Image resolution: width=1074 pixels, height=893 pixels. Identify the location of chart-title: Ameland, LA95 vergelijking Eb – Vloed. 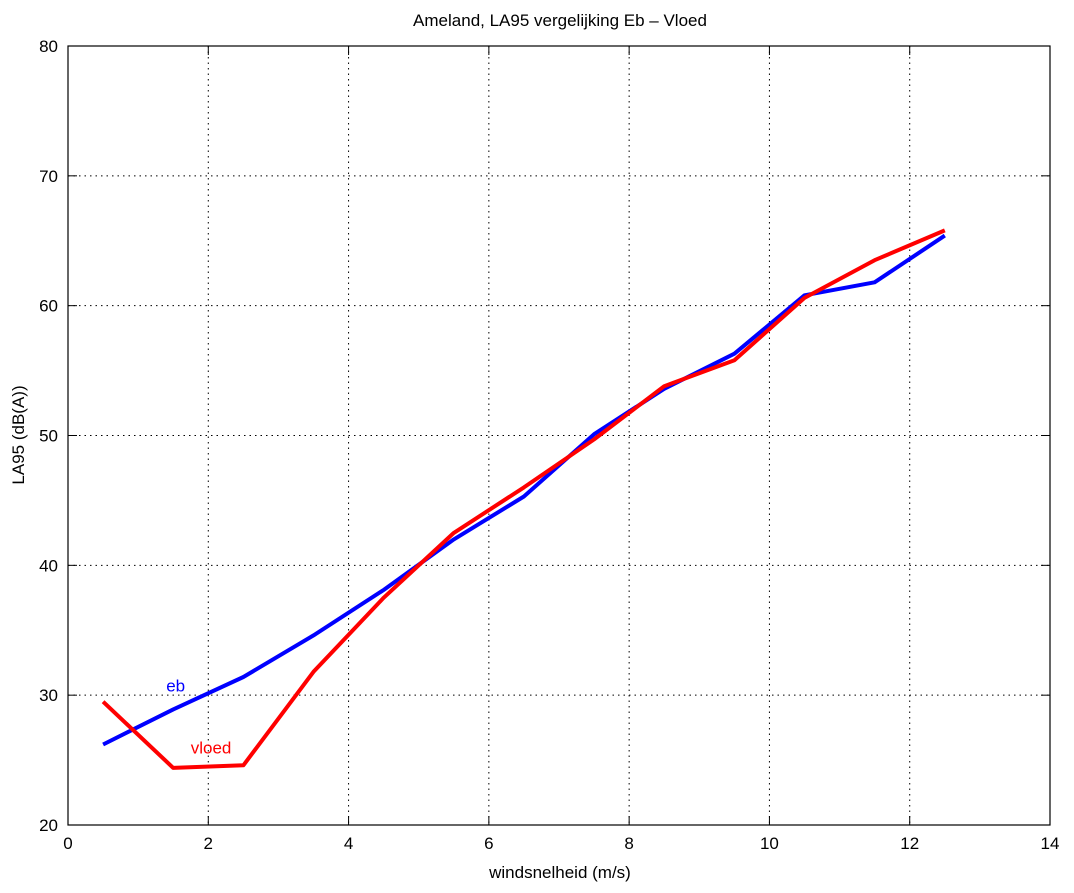
(560, 20).